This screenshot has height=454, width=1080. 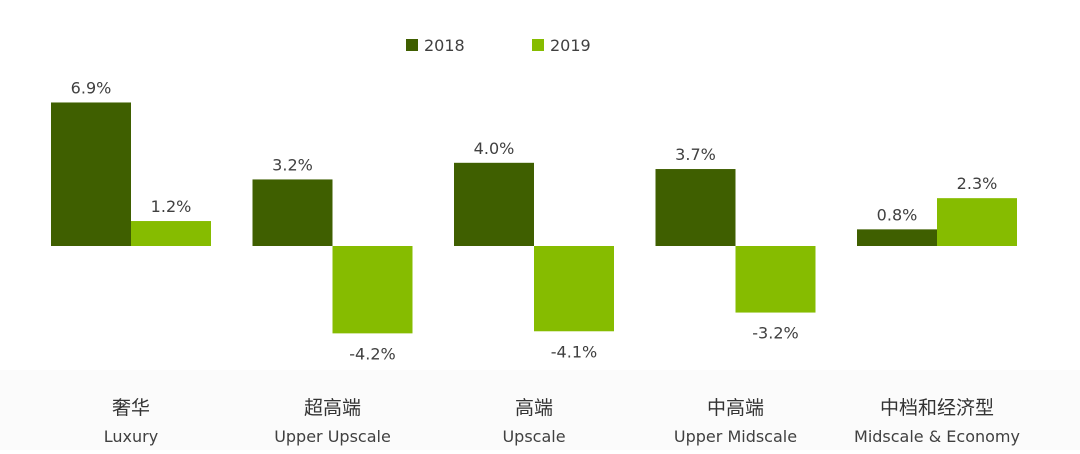 I want to click on bar-2019-upper-upscale, so click(x=372, y=290).